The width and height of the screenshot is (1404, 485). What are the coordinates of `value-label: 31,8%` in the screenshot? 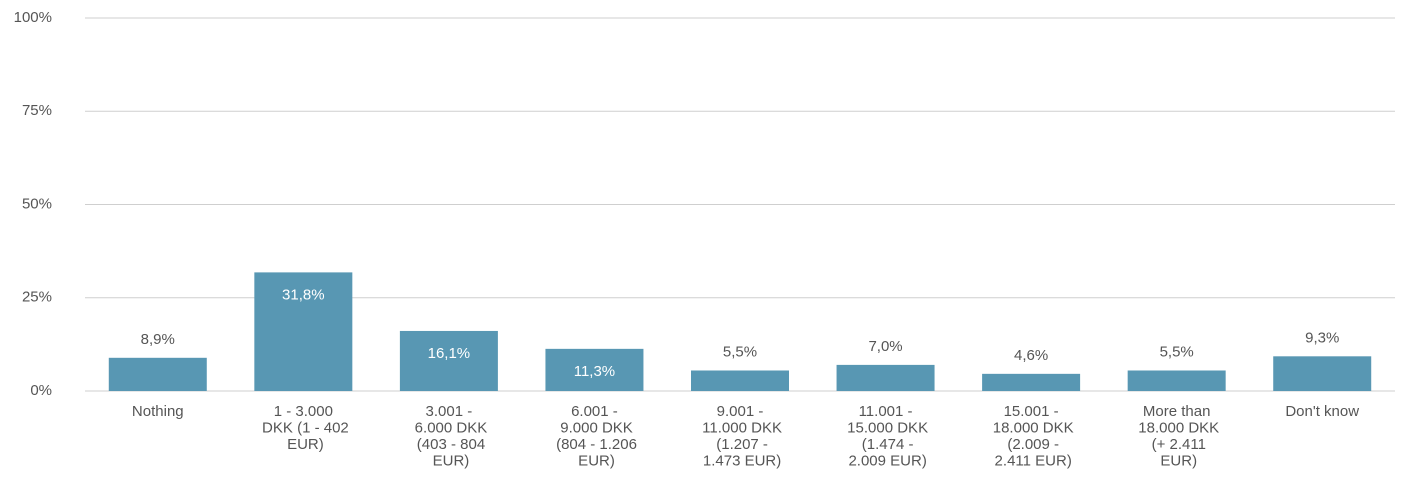 It's located at (303, 294).